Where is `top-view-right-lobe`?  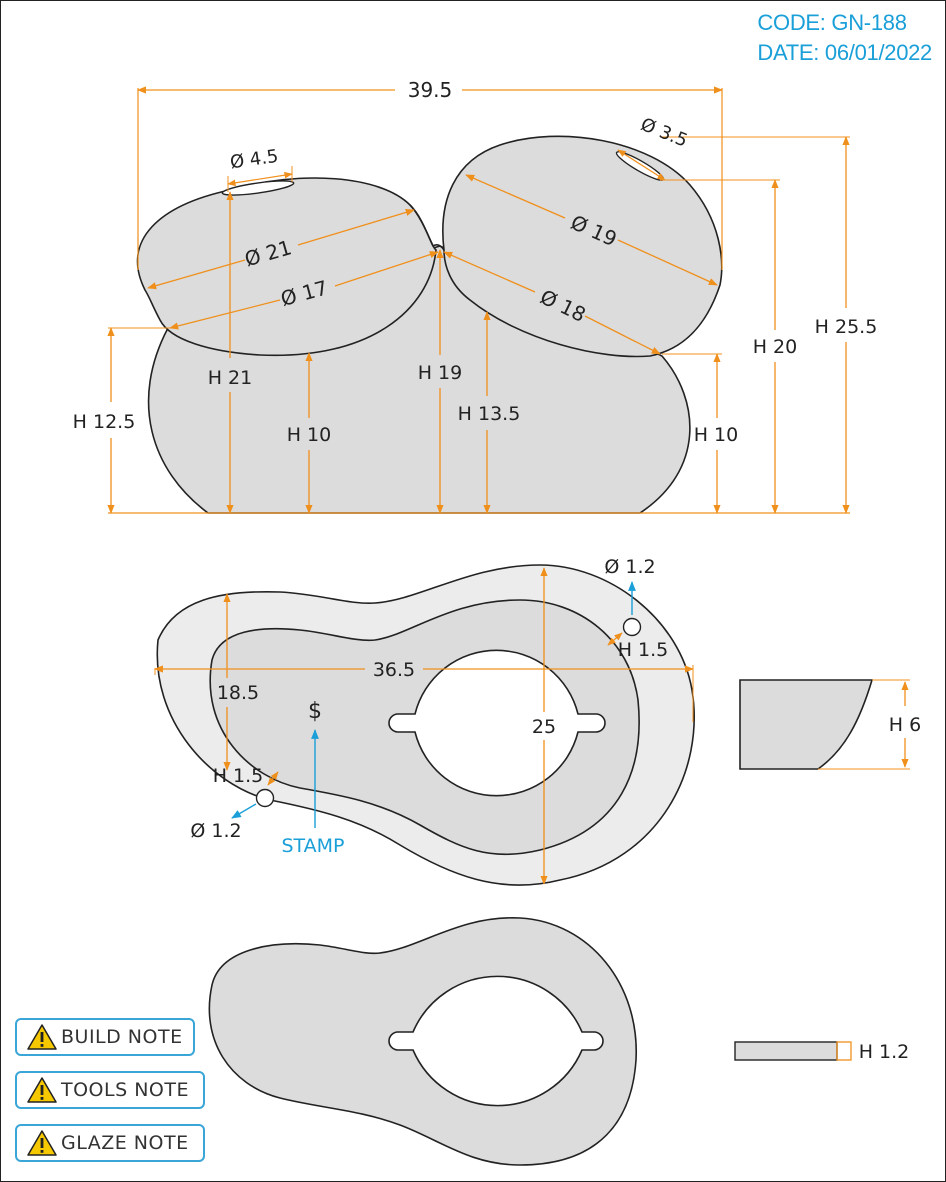
top-view-right-lobe is located at coordinates (582, 246).